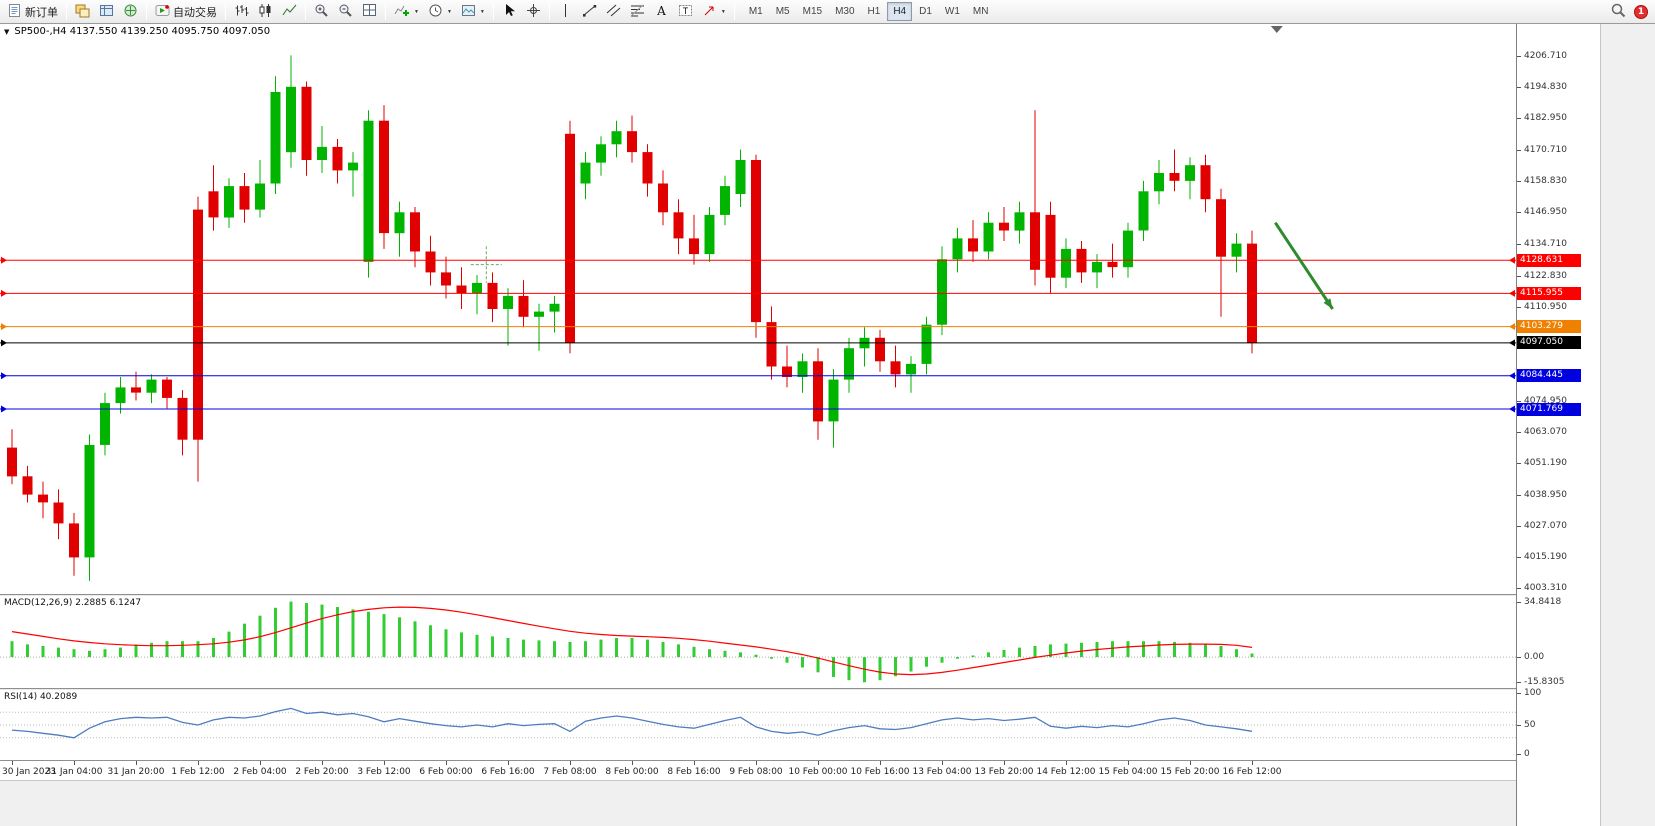 Image resolution: width=1655 pixels, height=826 pixels. Describe the element at coordinates (758, 803) in the screenshot. I see `bottom-filler` at that location.